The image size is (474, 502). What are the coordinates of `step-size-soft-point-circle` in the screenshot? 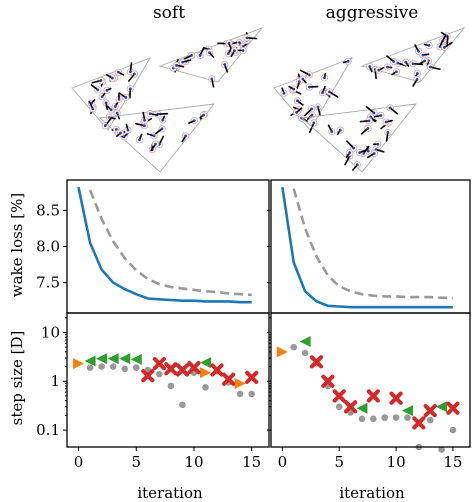 It's located at (171, 386).